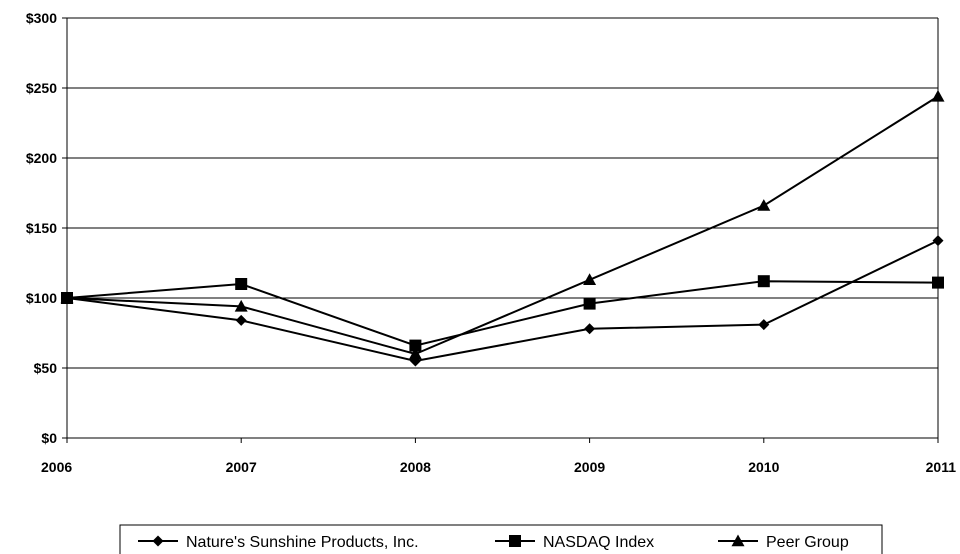 The height and width of the screenshot is (554, 960). Describe the element at coordinates (515, 541) in the screenshot. I see `legend-marker-square` at that location.